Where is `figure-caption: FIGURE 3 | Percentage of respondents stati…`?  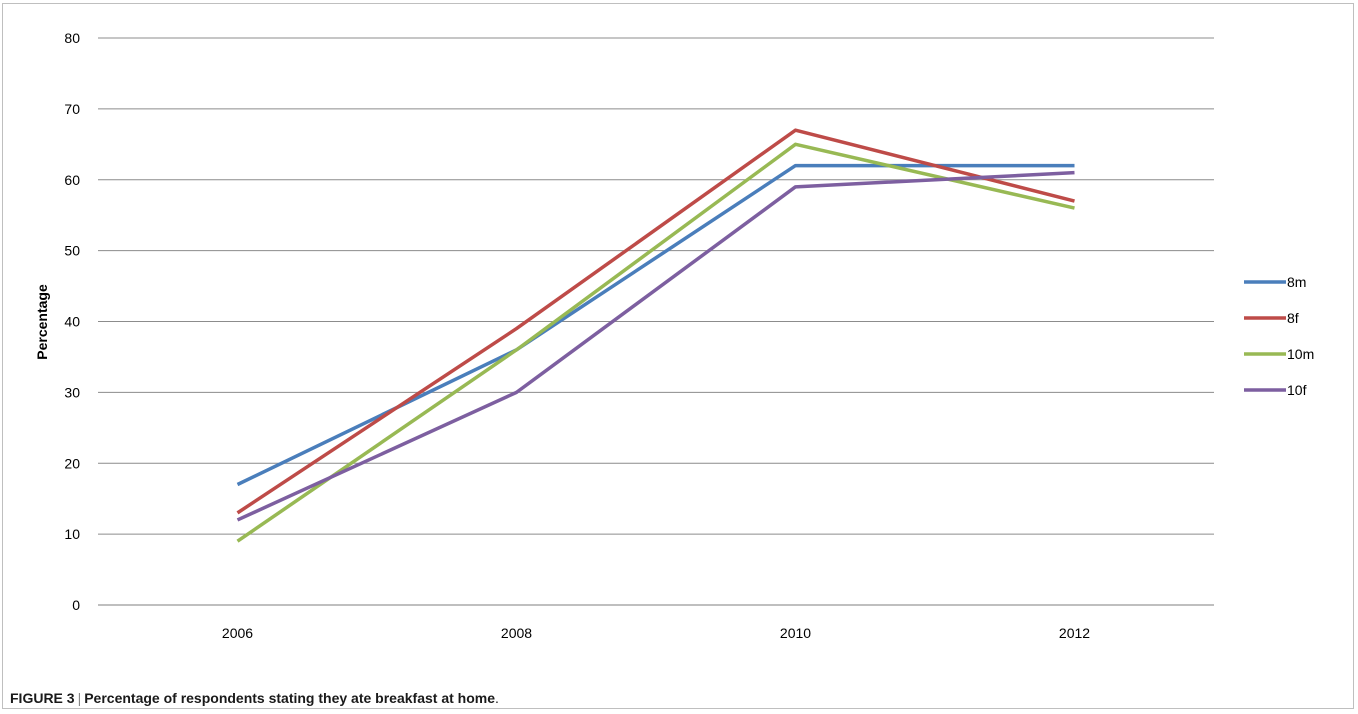 figure-caption: FIGURE 3 | Percentage of respondents stati… is located at coordinates (254, 698).